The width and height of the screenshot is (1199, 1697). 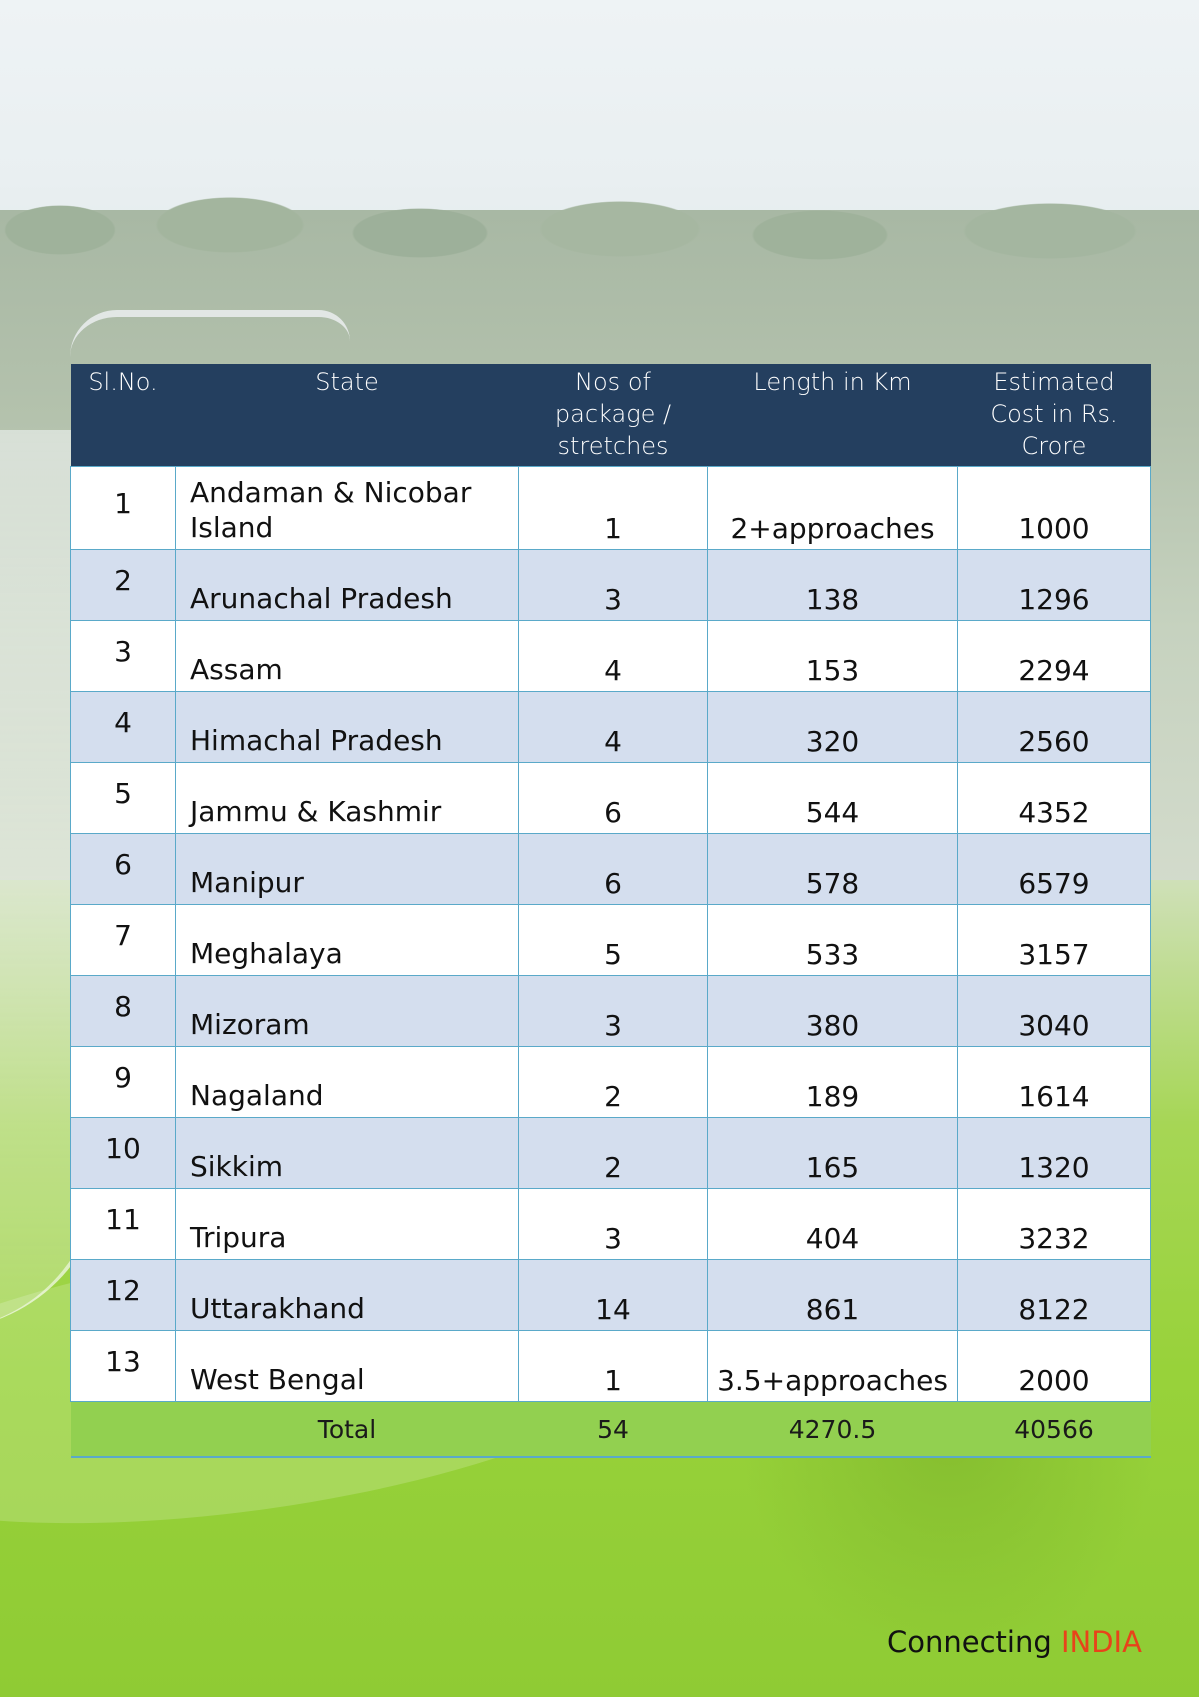 I want to click on header-packages: Nos of package / stretches, so click(x=613, y=415).